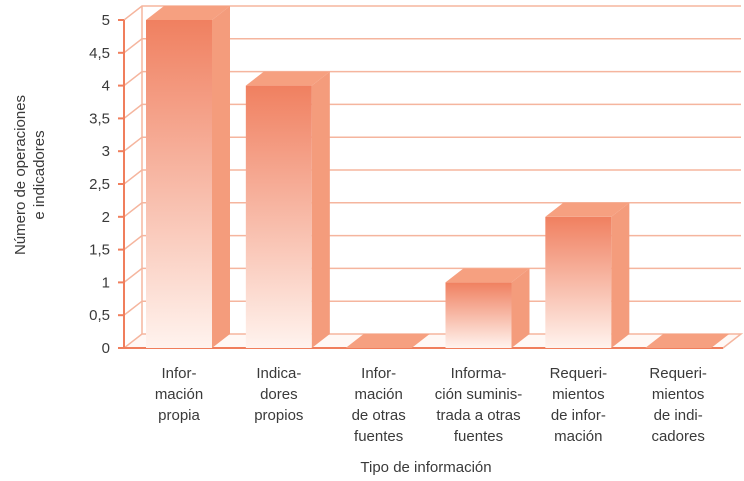  I want to click on y-tick-label: 2, so click(106, 217).